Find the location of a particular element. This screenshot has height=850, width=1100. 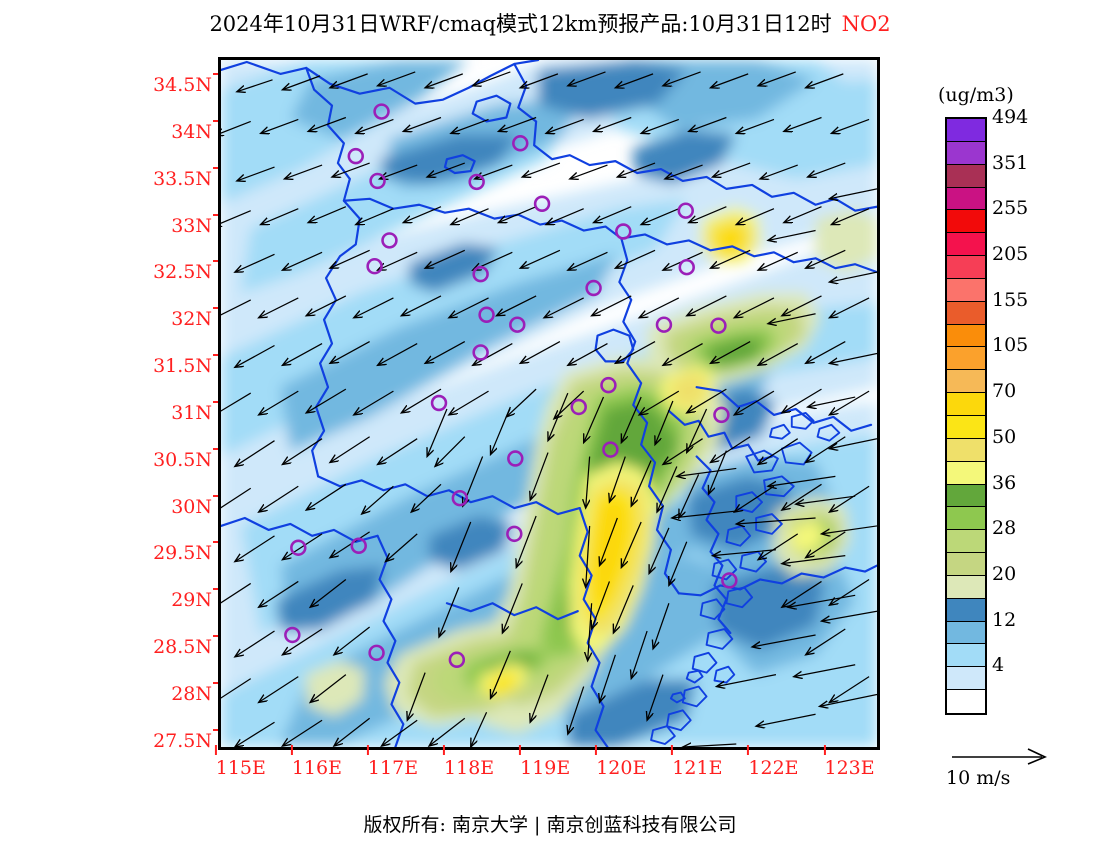

colorbar-tick-label: 351 is located at coordinates (1010, 162).